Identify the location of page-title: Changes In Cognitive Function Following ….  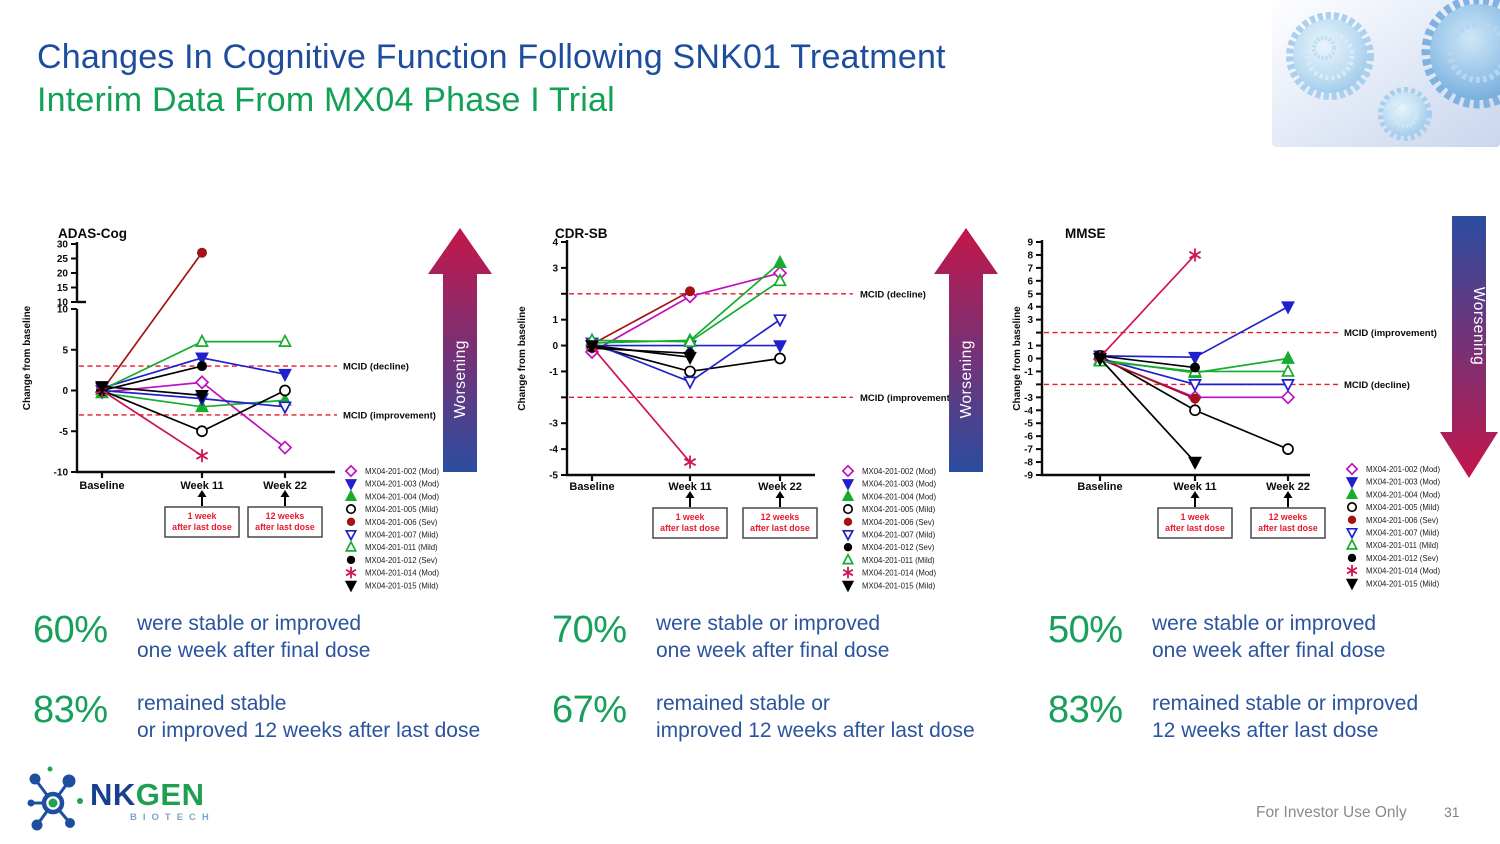
(491, 79).